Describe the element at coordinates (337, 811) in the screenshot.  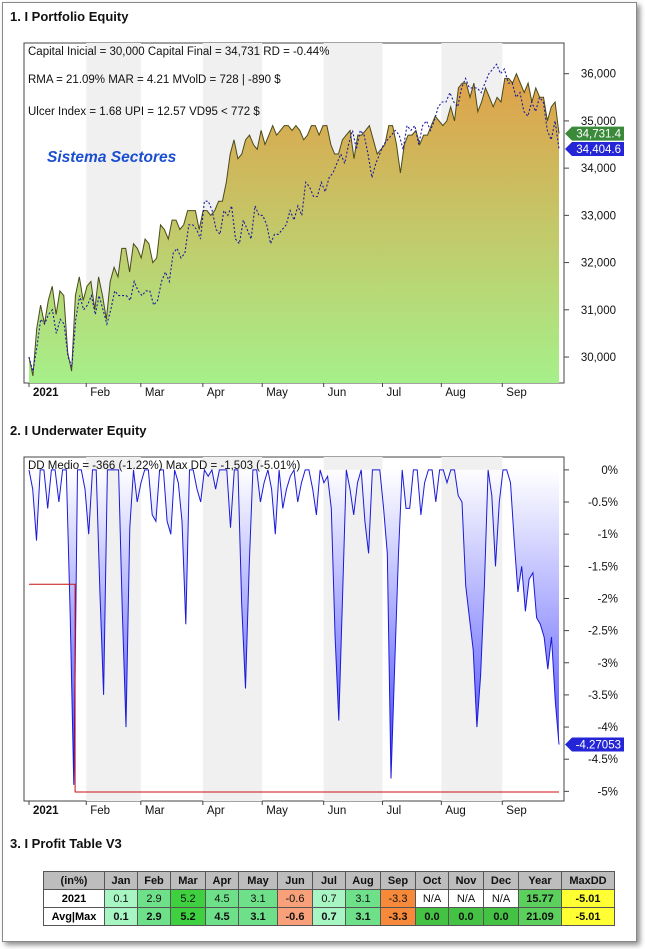
I see `underwater-x-tick-label: Jun` at that location.